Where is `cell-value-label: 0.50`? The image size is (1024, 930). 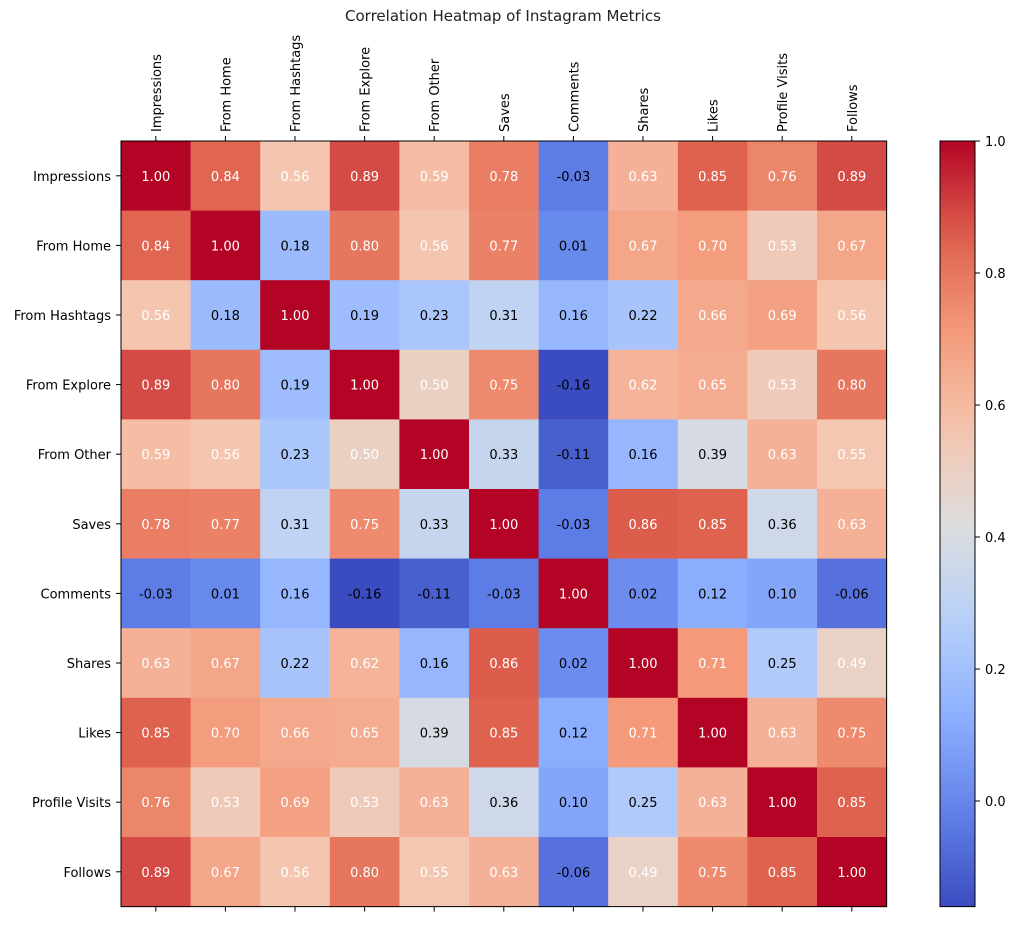
cell-value-label: 0.50 is located at coordinates (364, 455).